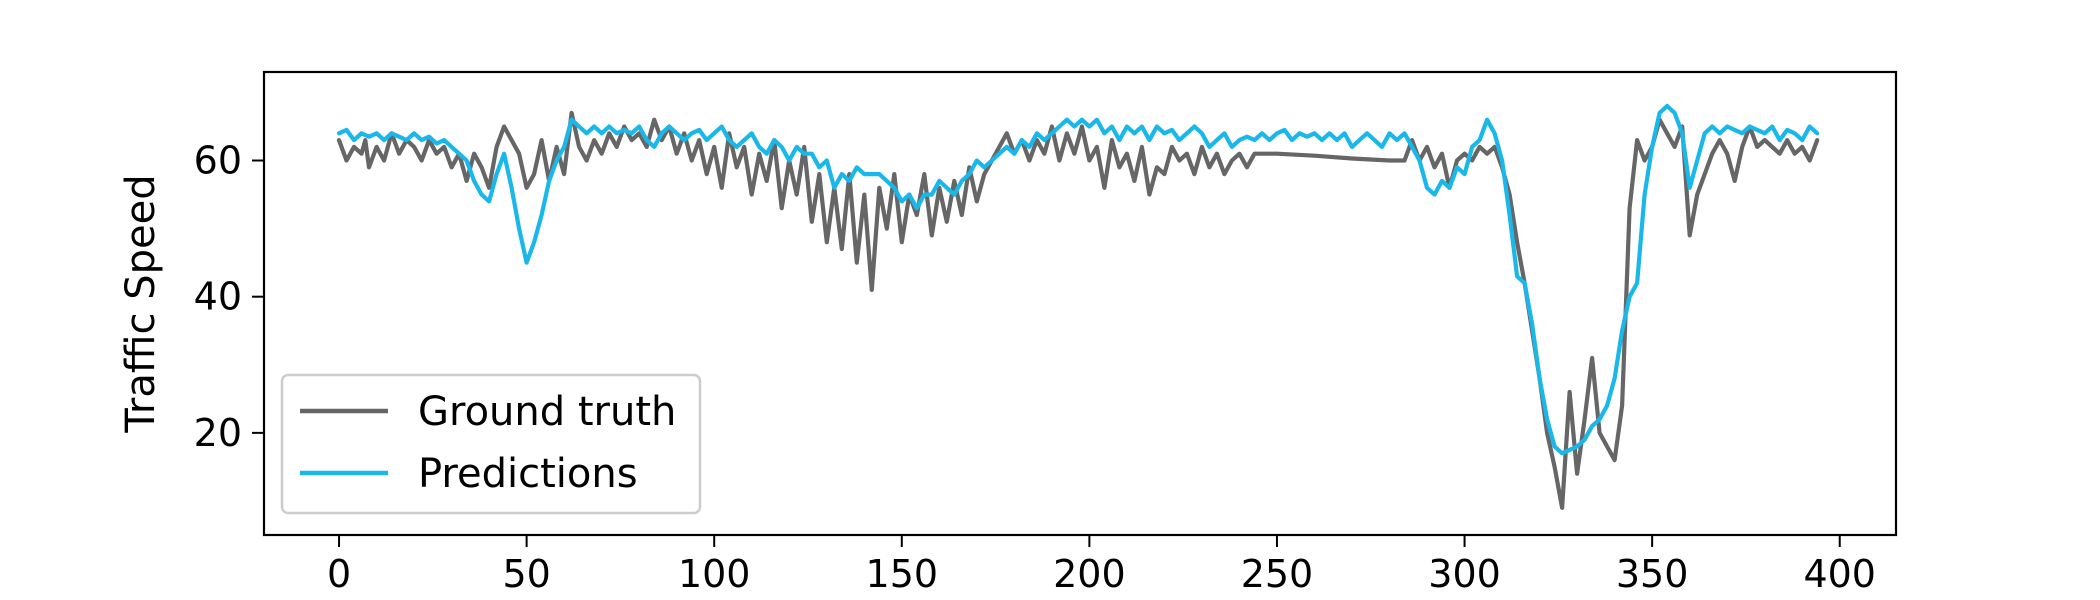 Image resolution: width=2100 pixels, height=600 pixels. I want to click on x-tick-label: 350, so click(1652, 574).